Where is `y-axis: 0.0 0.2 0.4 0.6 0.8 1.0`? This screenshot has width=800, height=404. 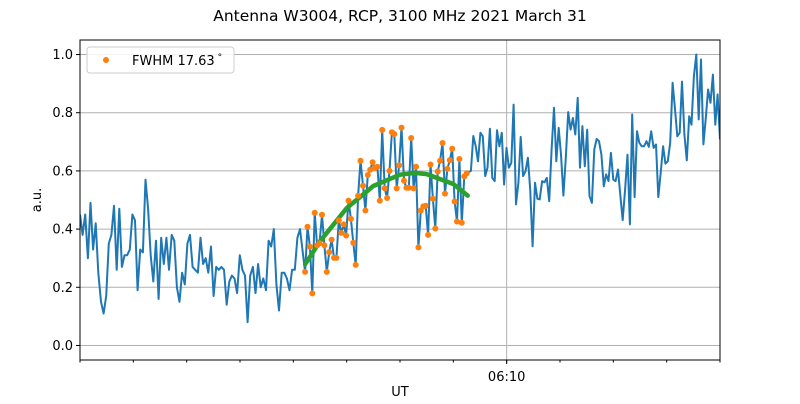
y-axis: 0.0 0.2 0.4 0.6 0.8 1.0 is located at coordinates (66, 201).